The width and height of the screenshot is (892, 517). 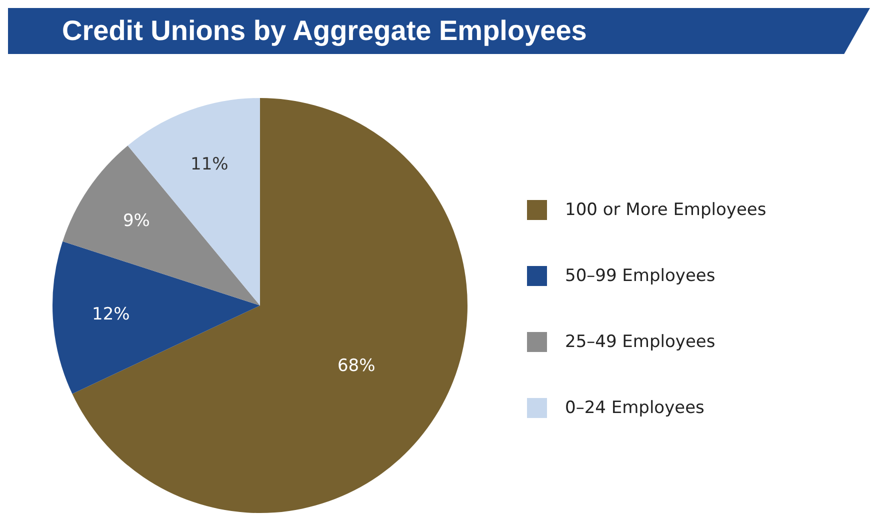 What do you see at coordinates (665, 210) in the screenshot?
I see `legend-label: 100 or More Employees` at bounding box center [665, 210].